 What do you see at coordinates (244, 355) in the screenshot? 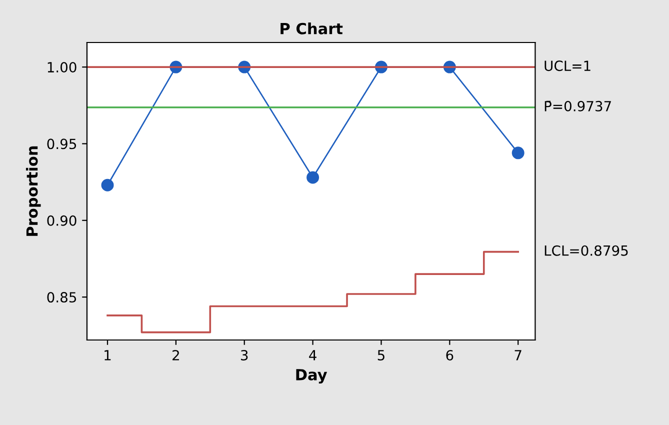
I see `x-tick-label: 3` at bounding box center [244, 355].